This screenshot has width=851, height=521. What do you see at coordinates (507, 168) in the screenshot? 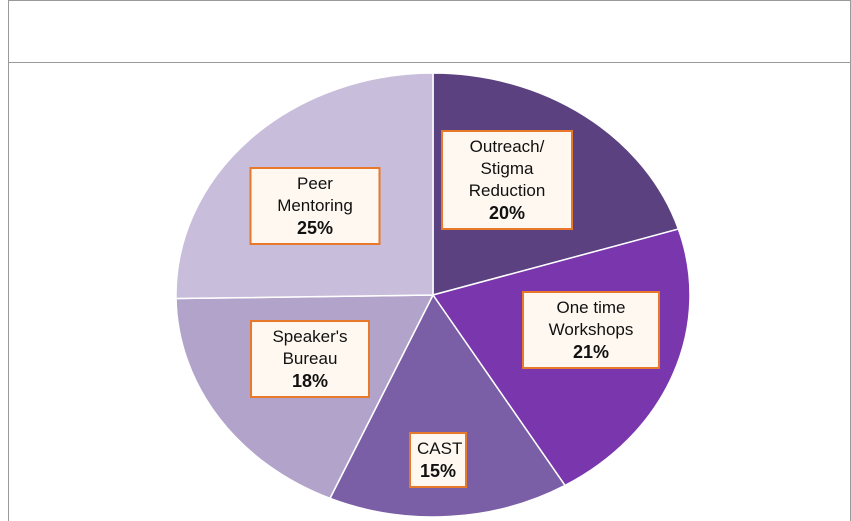
I see `category-label: Outreach/ Stigma Reduction` at bounding box center [507, 168].